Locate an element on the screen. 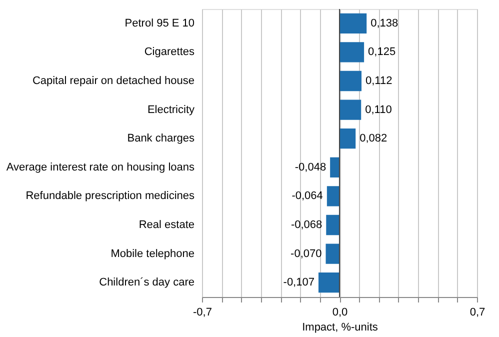  x-axis-title: Impact, %-units is located at coordinates (340, 328).